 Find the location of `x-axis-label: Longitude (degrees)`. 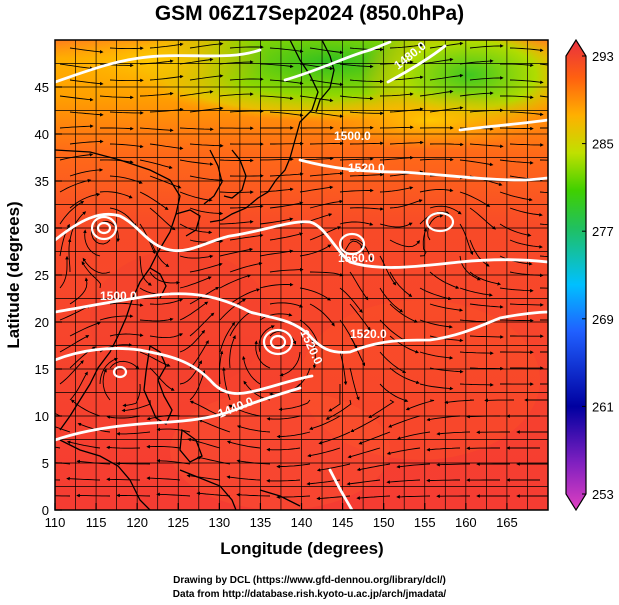

x-axis-label: Longitude (degrees) is located at coordinates (301, 548).